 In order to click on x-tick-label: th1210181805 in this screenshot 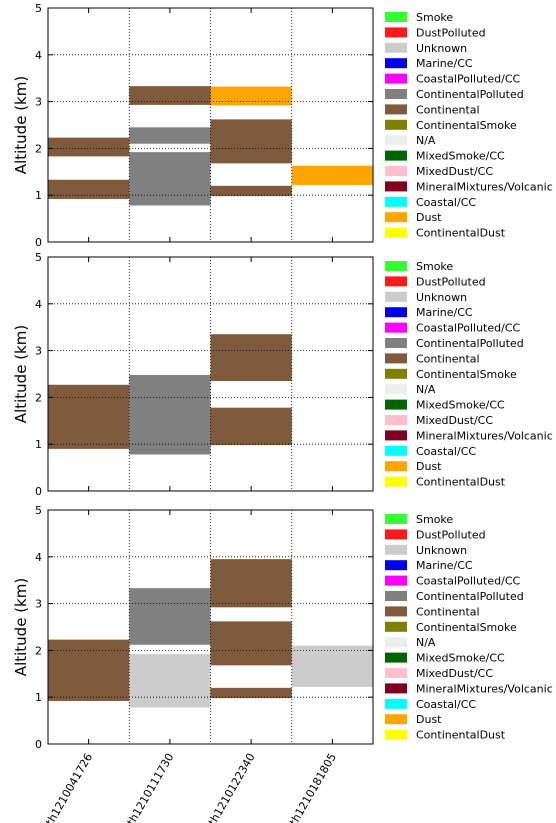, I will do `click(313, 787)`.